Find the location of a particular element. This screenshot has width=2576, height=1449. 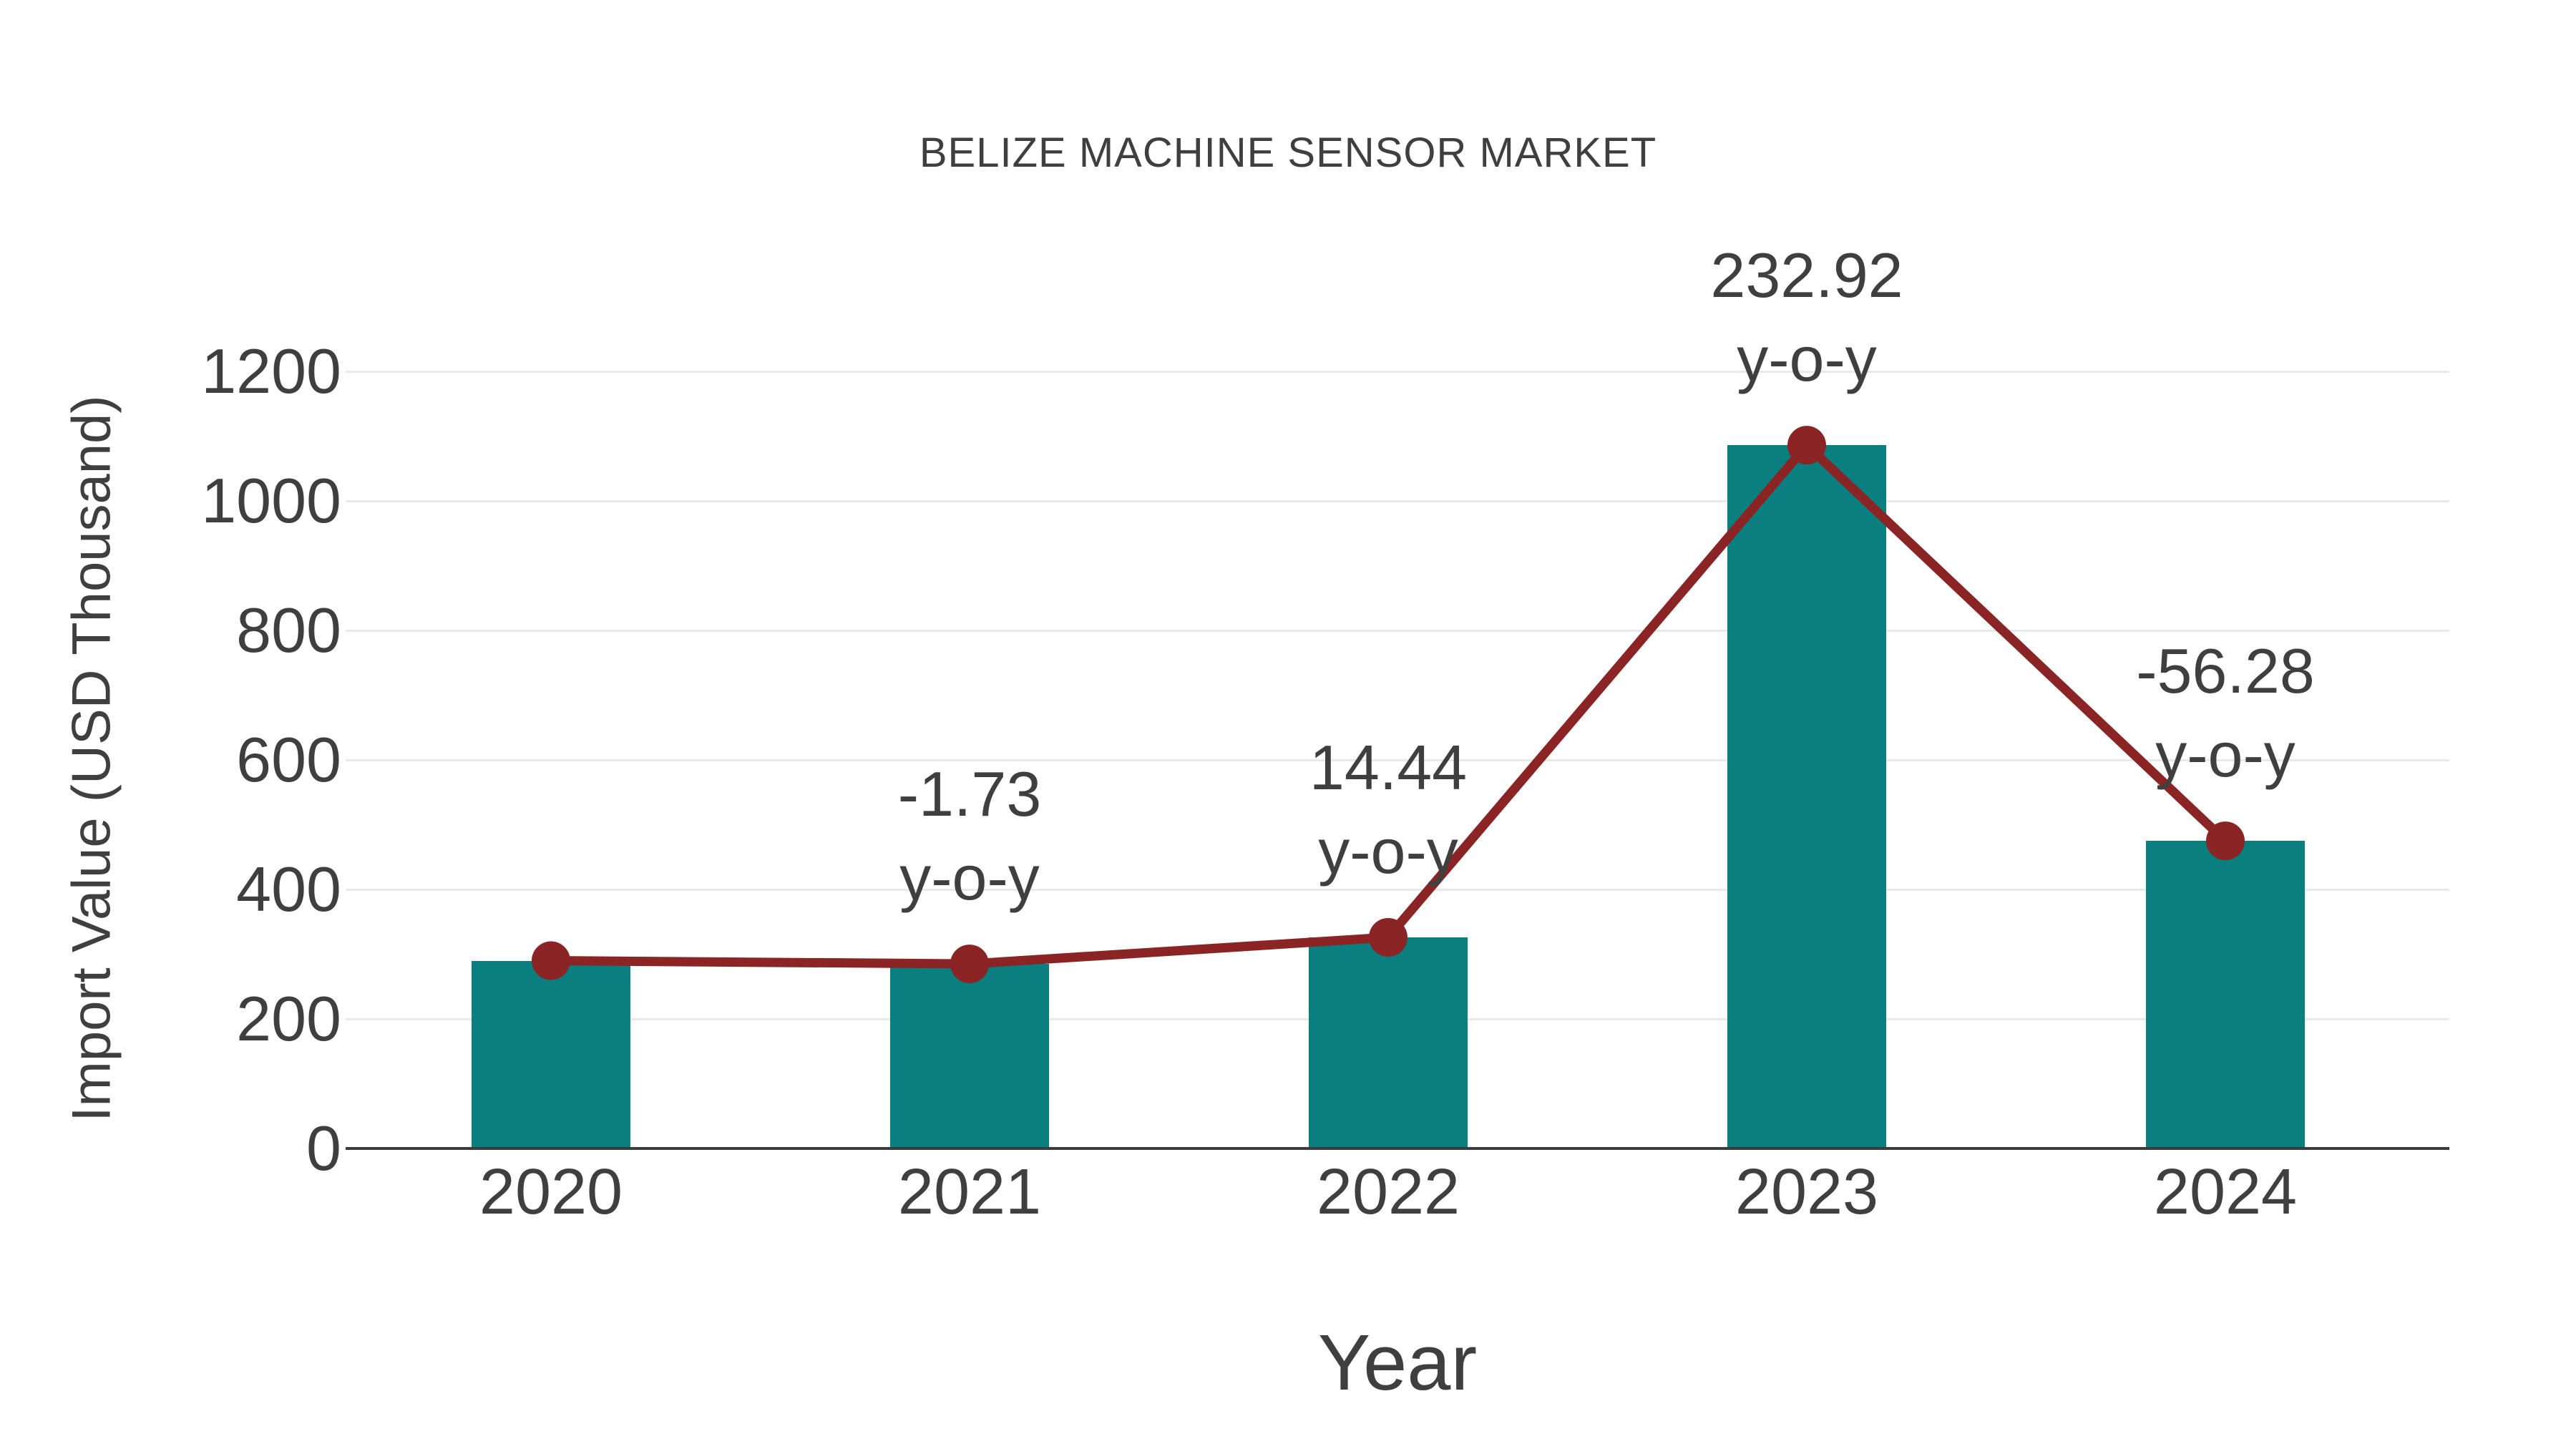

yoy-value: -56.28 is located at coordinates (2225, 671).